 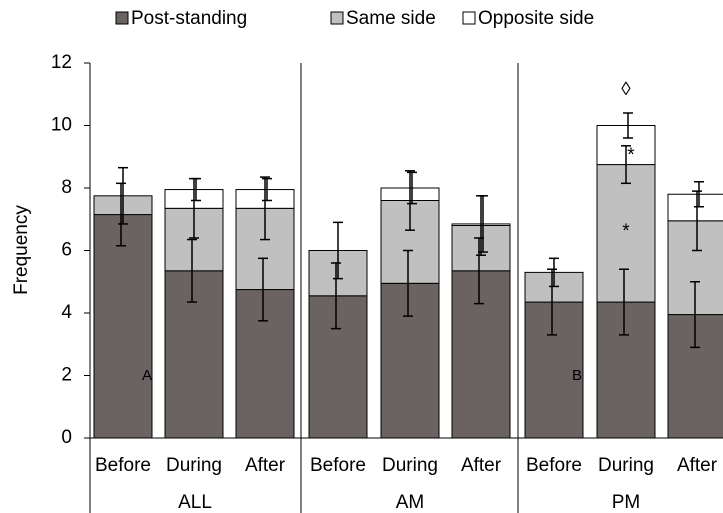 I want to click on y-tick-label: 4, so click(x=66, y=312).